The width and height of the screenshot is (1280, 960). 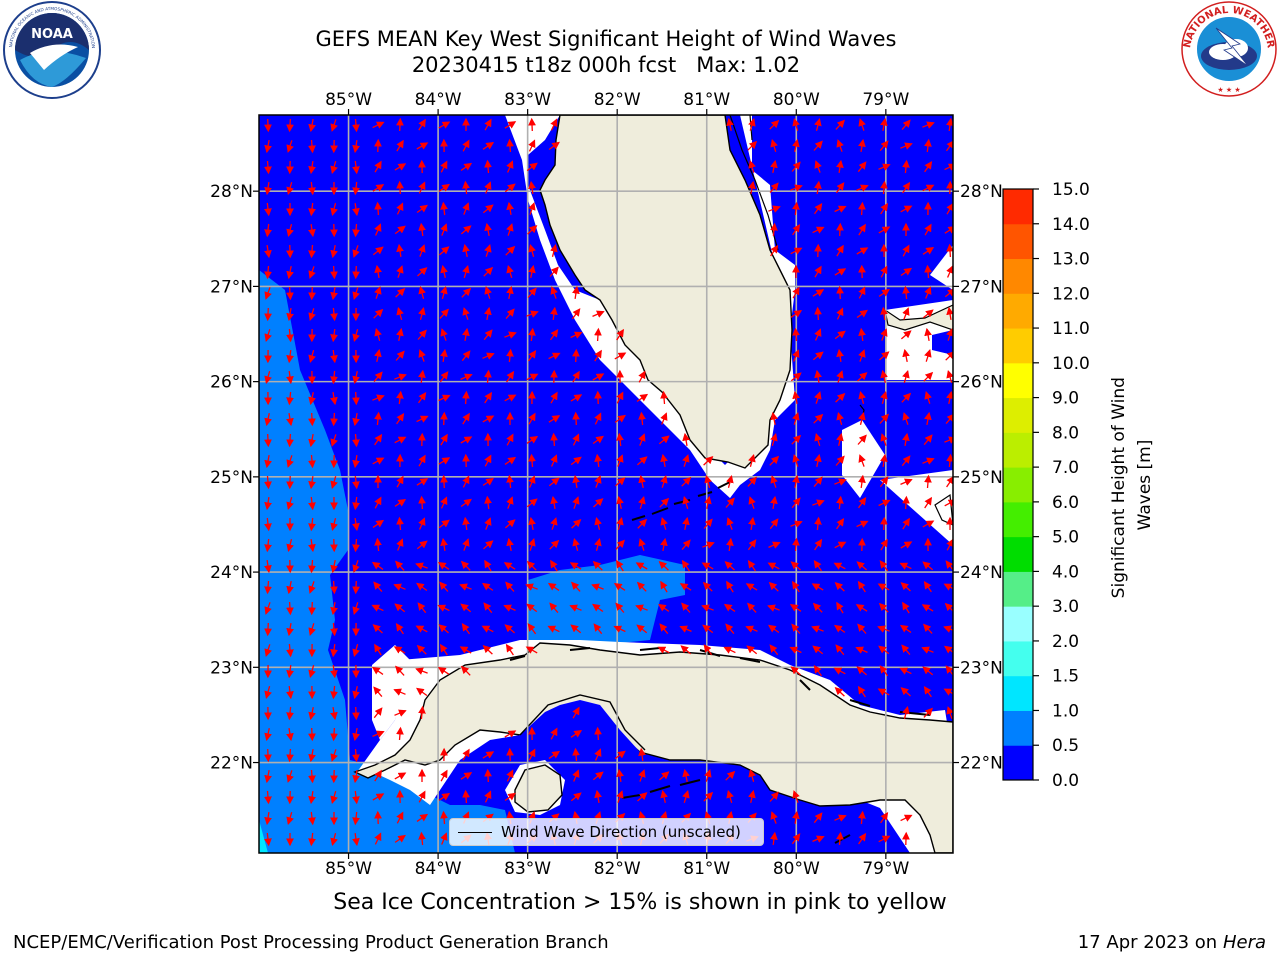 What do you see at coordinates (231, 477) in the screenshot?
I see `lat-labels-left: 28°N 27°N 26°N 25°N 24°N 23°N 22°N` at bounding box center [231, 477].